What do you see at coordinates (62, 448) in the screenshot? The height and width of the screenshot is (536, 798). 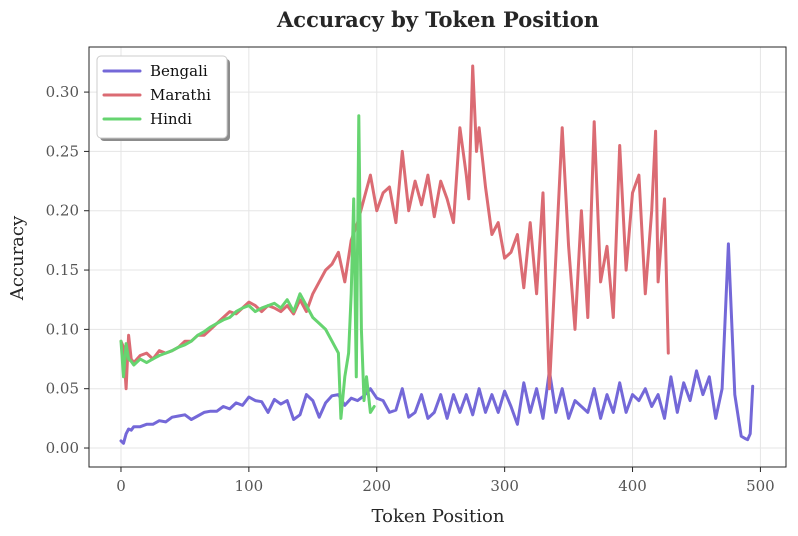 I see `y-tick-label-0: 0.00` at bounding box center [62, 448].